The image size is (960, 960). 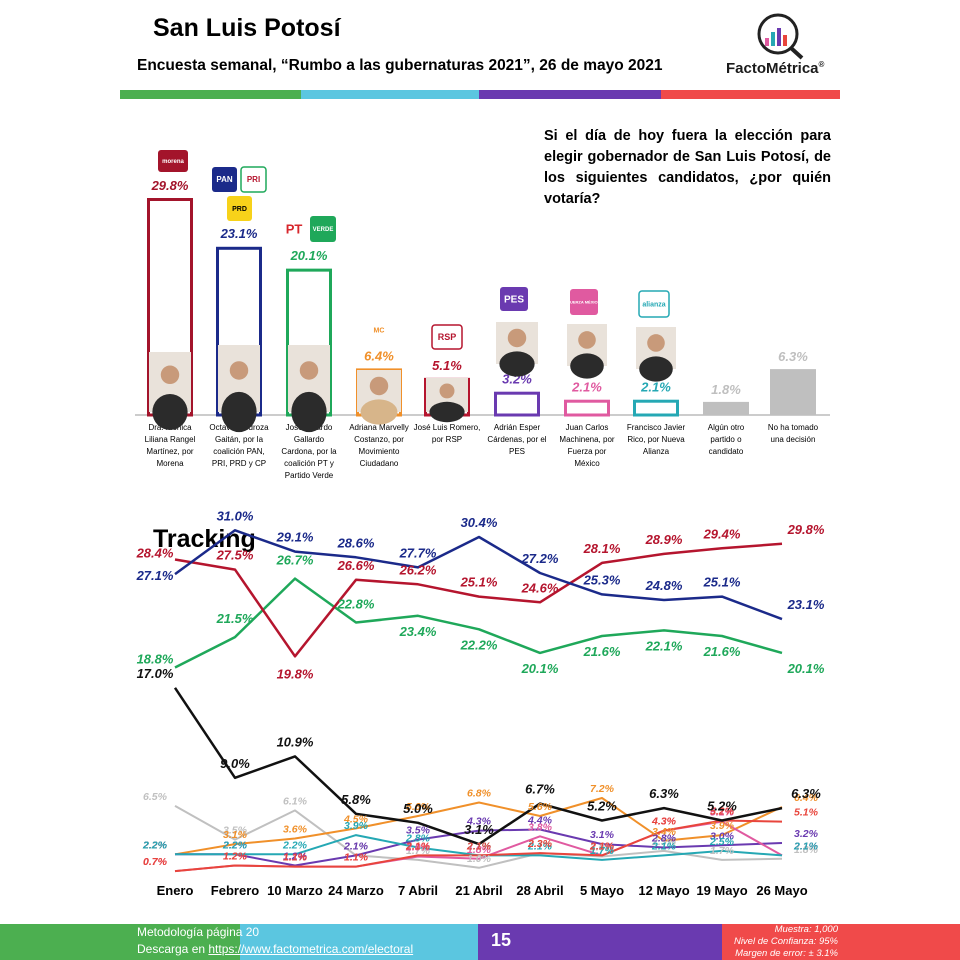 What do you see at coordinates (516, 439) in the screenshot?
I see `bar-category-label: Adrián Esper Cárdenas, por el PES` at bounding box center [516, 439].